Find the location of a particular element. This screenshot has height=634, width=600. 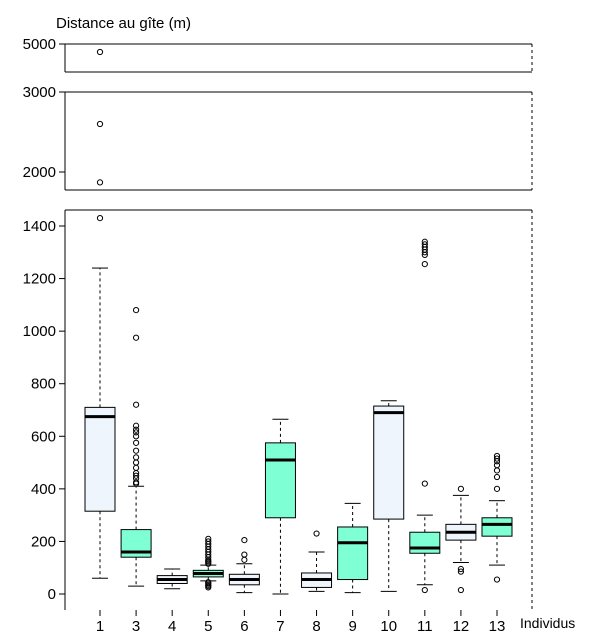

x-tick-label: 11 is located at coordinates (425, 626).